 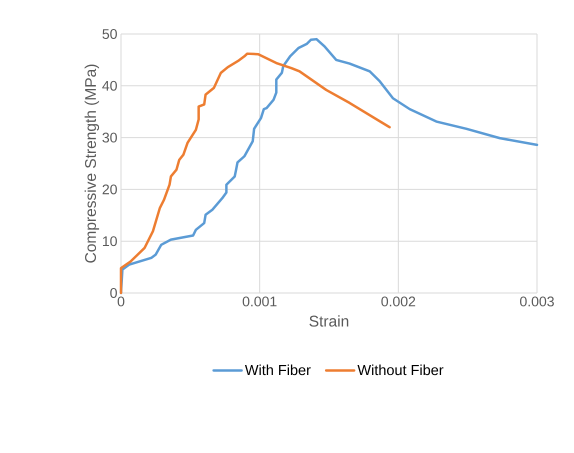 What do you see at coordinates (109, 85) in the screenshot?
I see `y-tick-label: 40` at bounding box center [109, 85].